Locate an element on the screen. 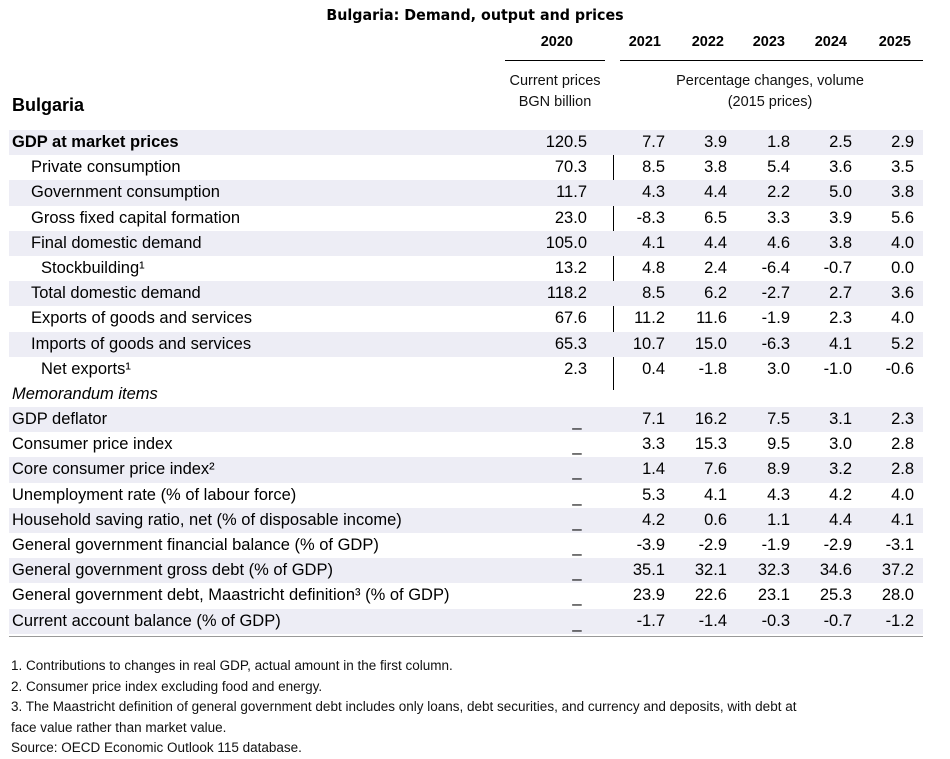 The width and height of the screenshot is (950, 759). cell-2024: -0.7 is located at coordinates (837, 620).